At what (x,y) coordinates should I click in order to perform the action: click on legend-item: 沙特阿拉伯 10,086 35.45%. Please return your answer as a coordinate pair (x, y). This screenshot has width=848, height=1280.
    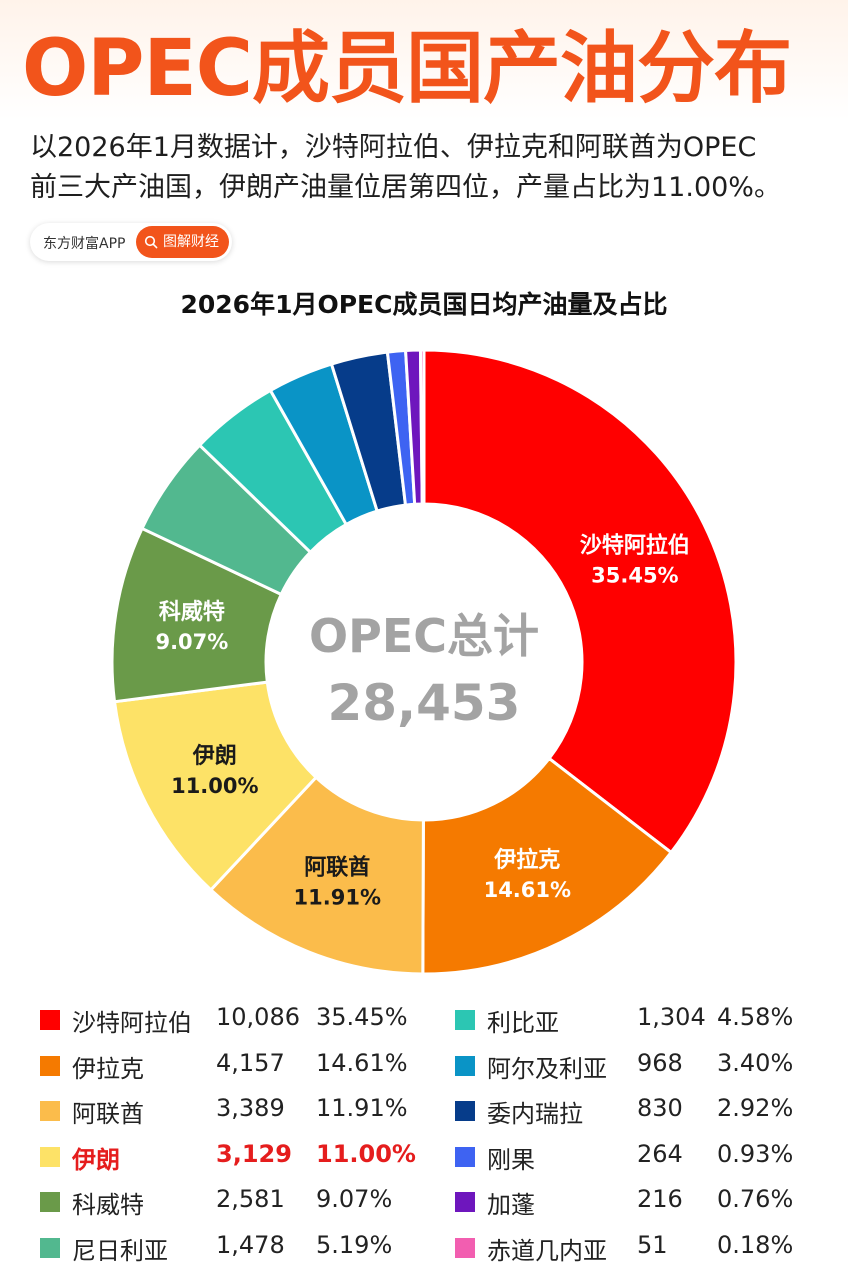
    Looking at the image, I should click on (230, 1019).